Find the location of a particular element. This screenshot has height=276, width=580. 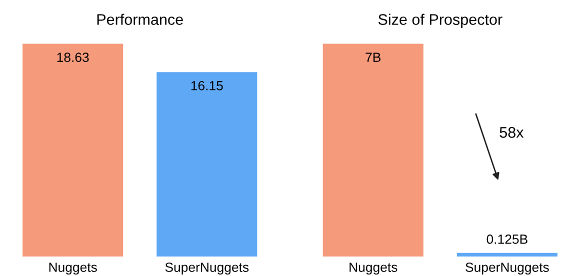

chart-title: Performance is located at coordinates (140, 19).